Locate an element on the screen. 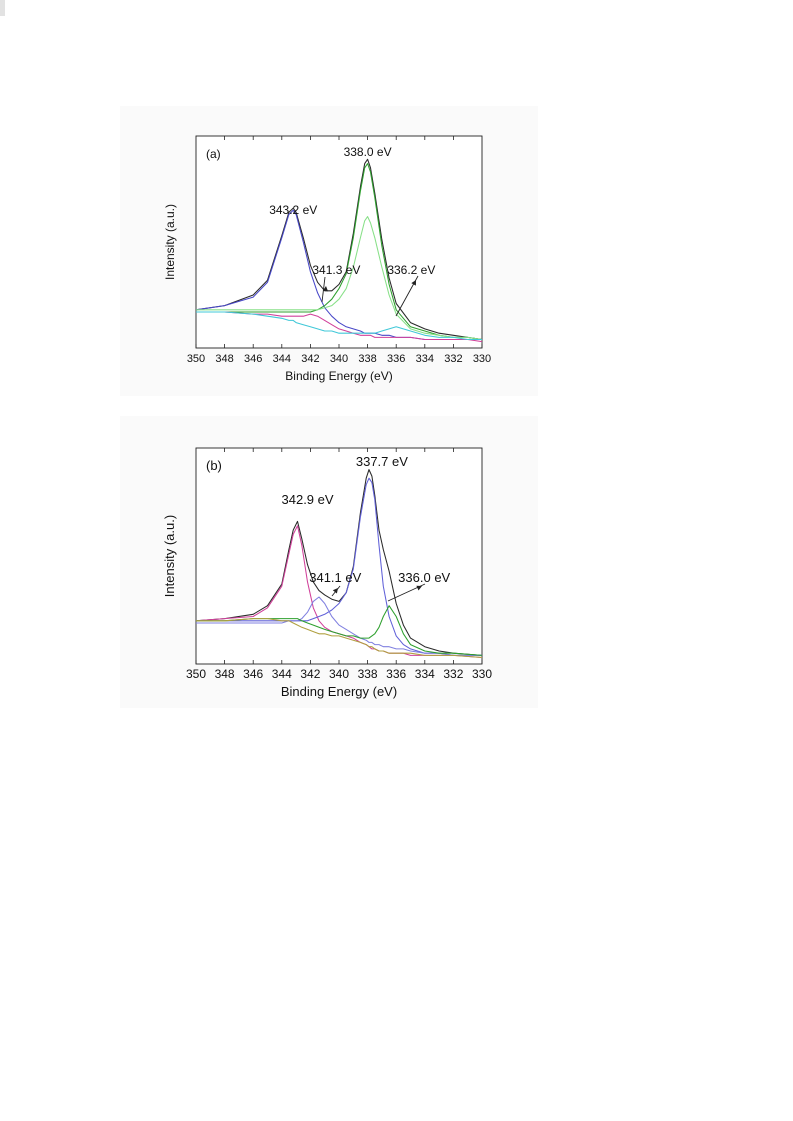 Image resolution: width=793 pixels, height=1121 pixels. peak-annotation: 336.0 eV is located at coordinates (424, 577).